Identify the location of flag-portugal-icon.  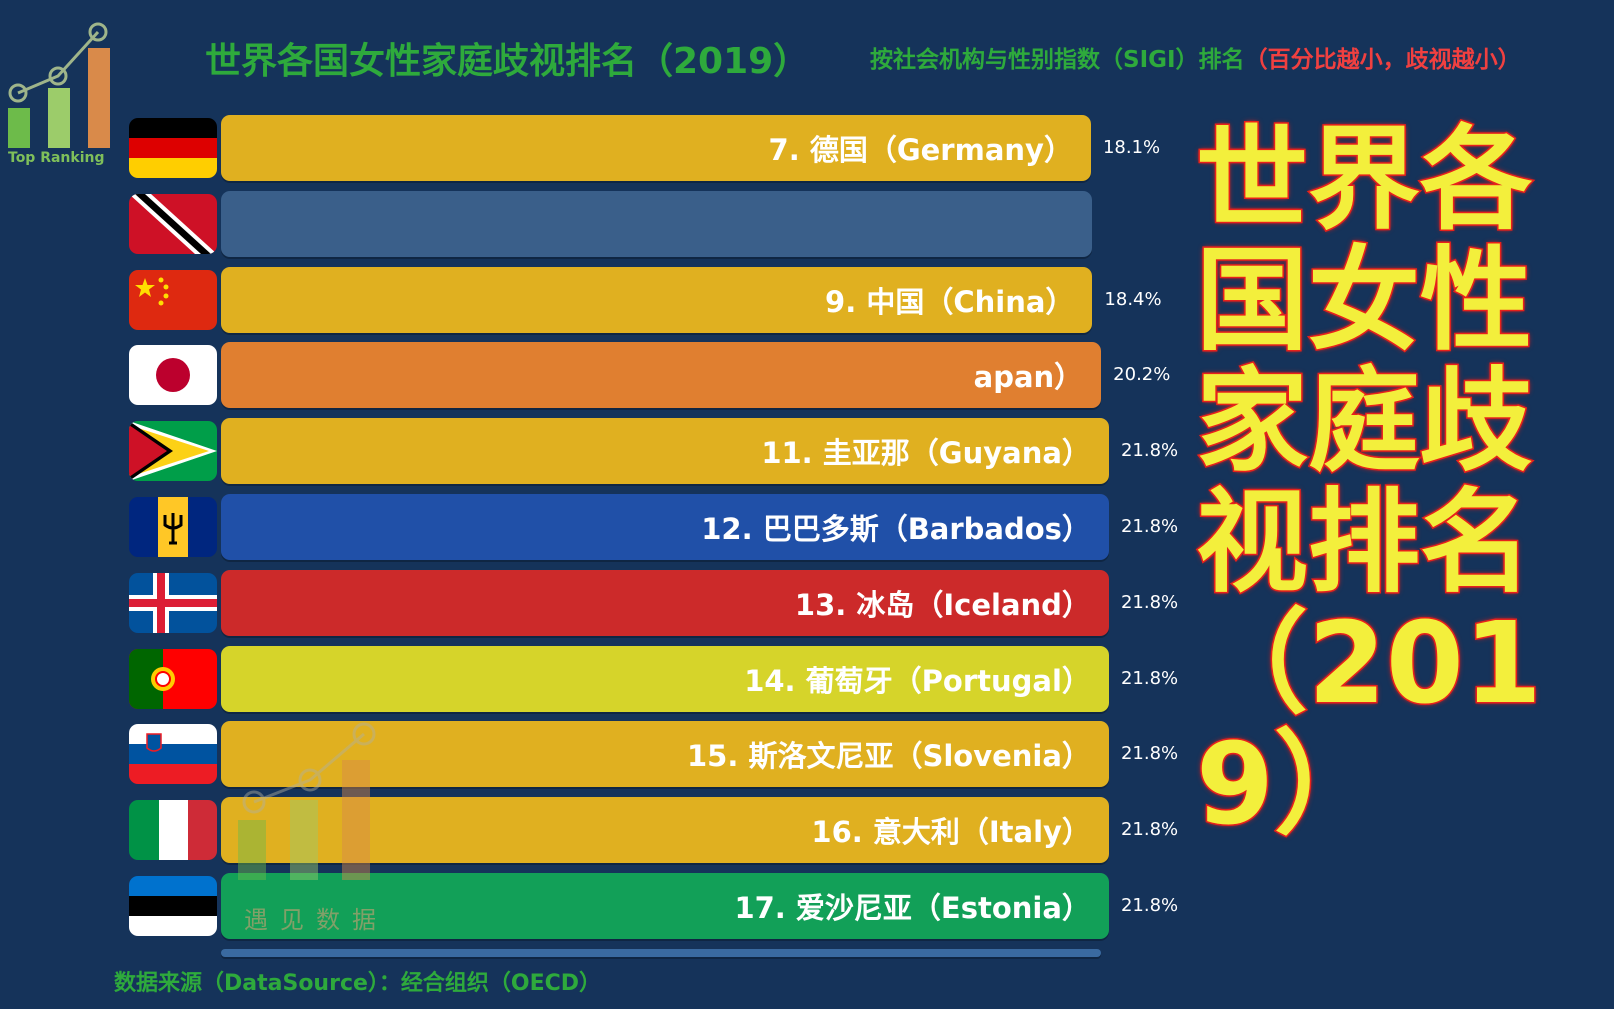
(173, 678).